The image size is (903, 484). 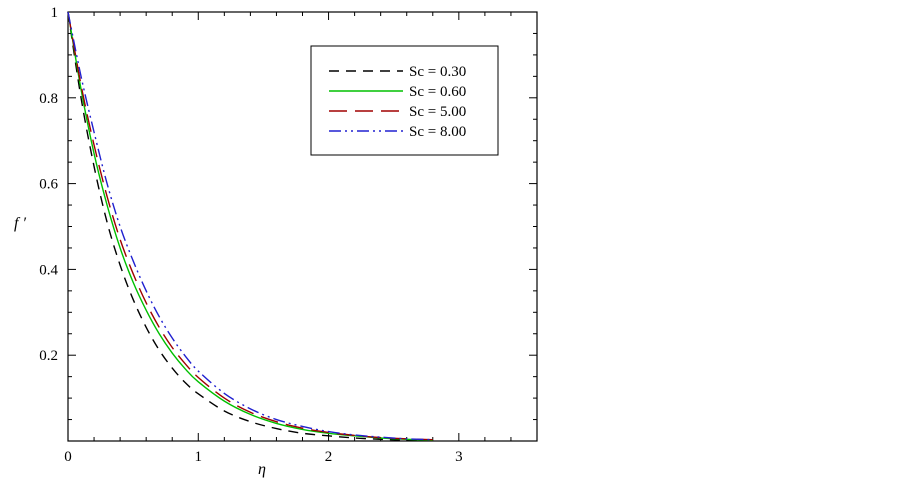 What do you see at coordinates (437, 112) in the screenshot?
I see `legend-label-3: Sc = 5.00` at bounding box center [437, 112].